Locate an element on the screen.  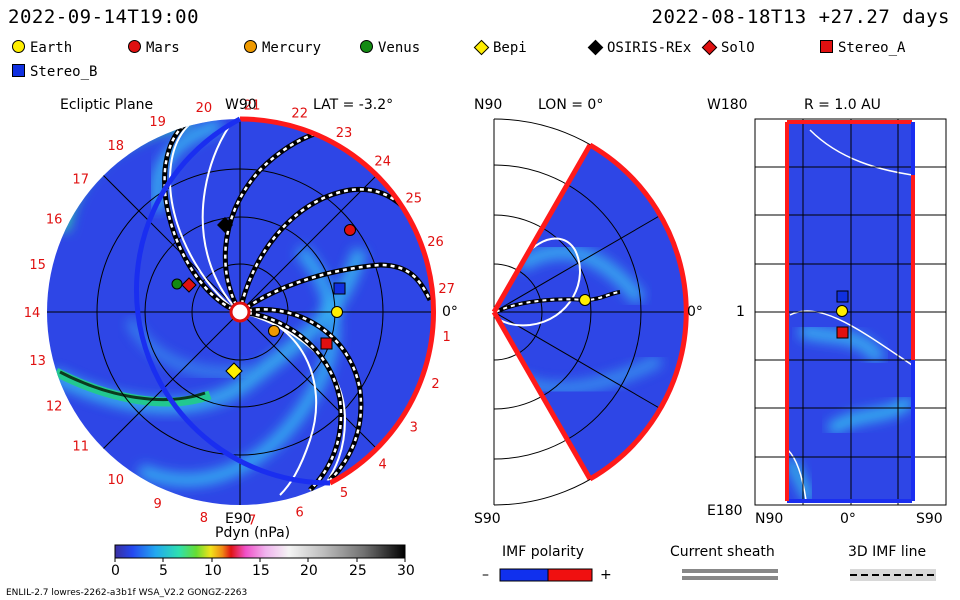
day-label: 11 is located at coordinates (80, 447).